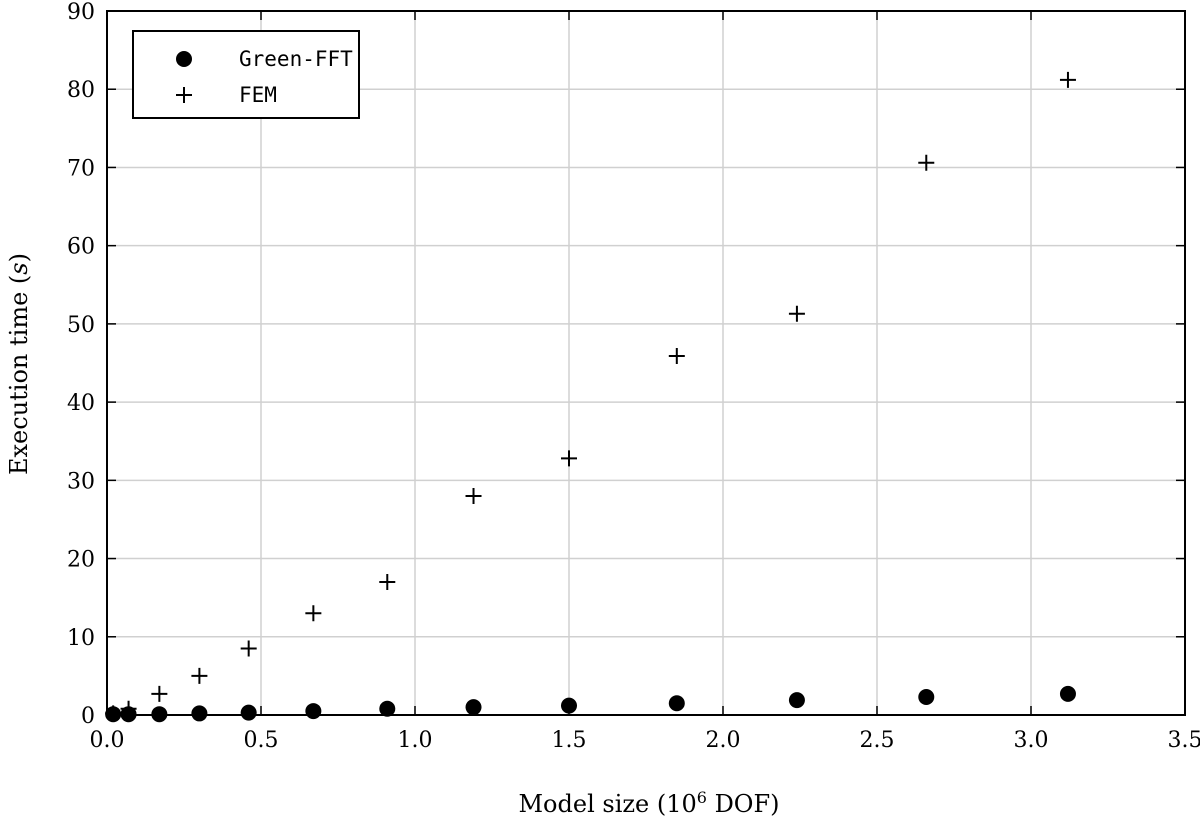  I want to click on x-tick-label: 0.0, so click(107, 740).